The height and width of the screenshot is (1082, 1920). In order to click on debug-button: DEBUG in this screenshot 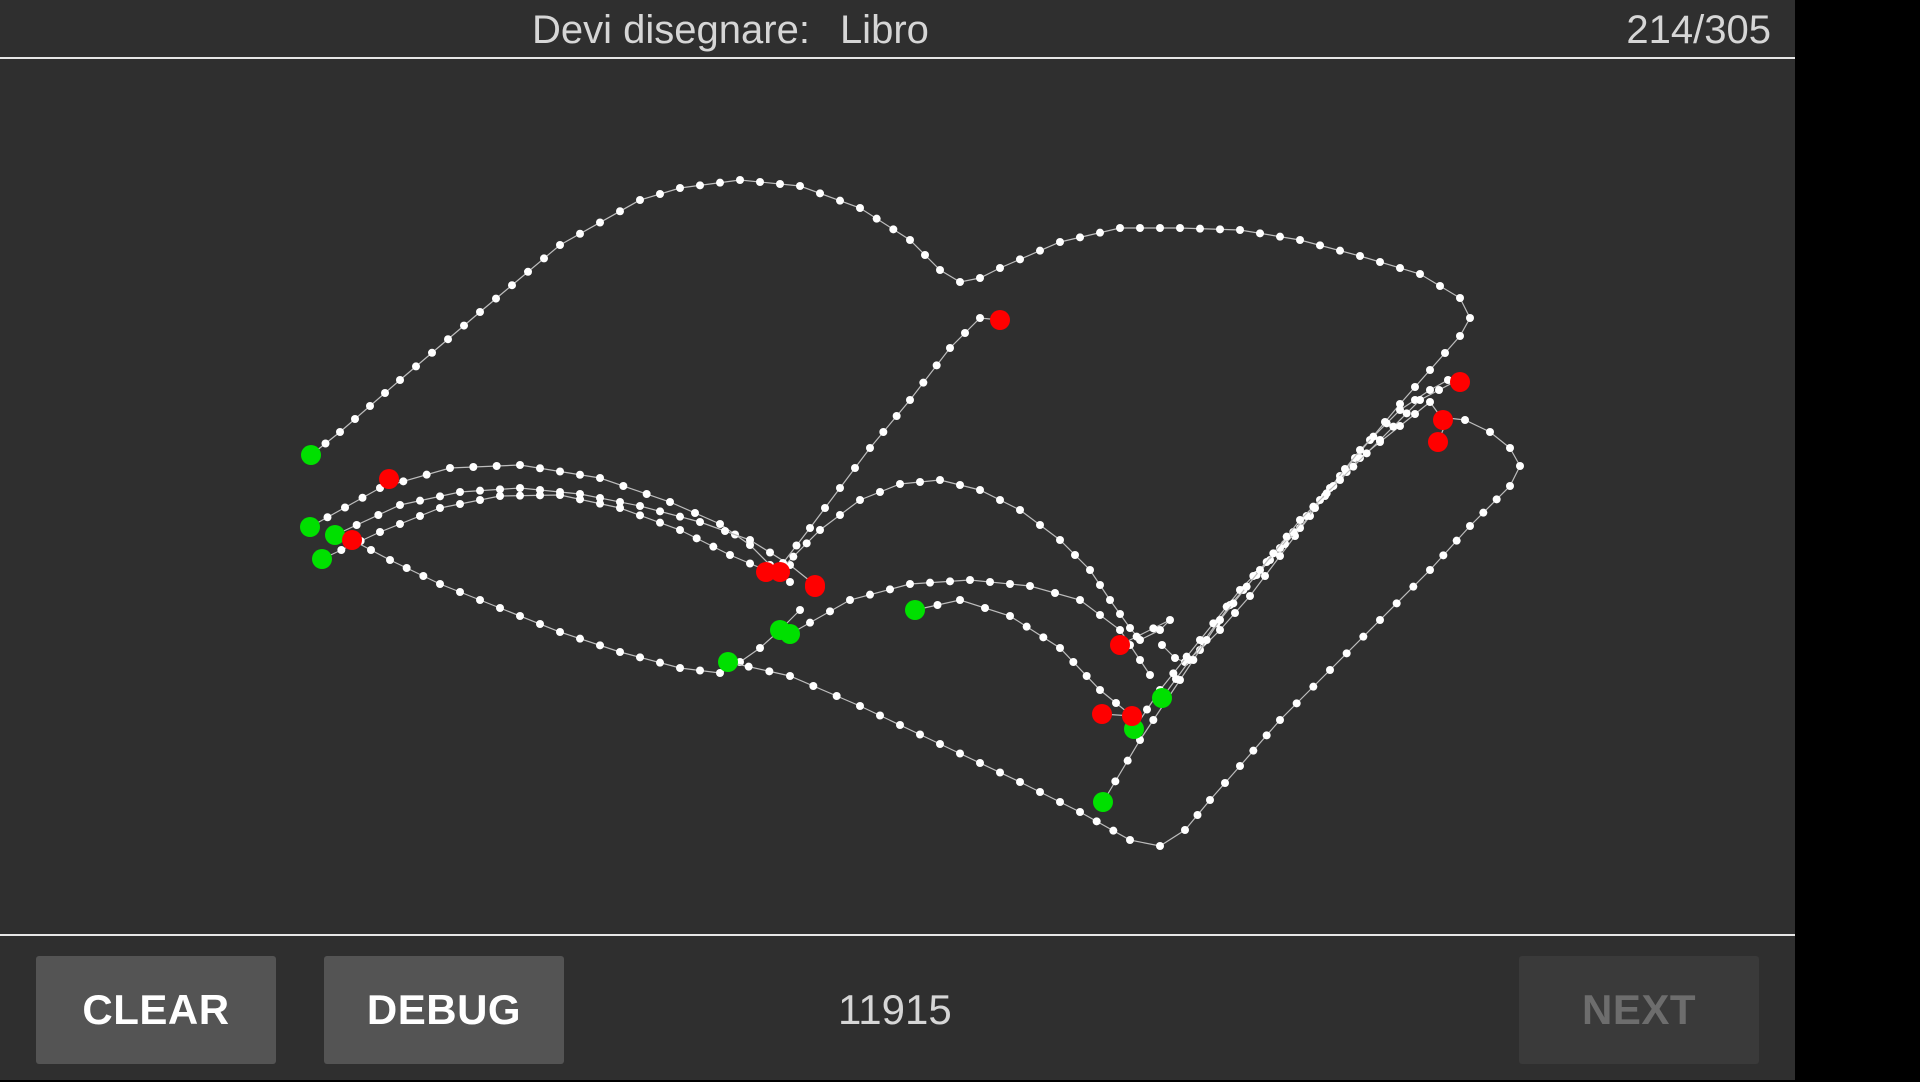, I will do `click(444, 1010)`.